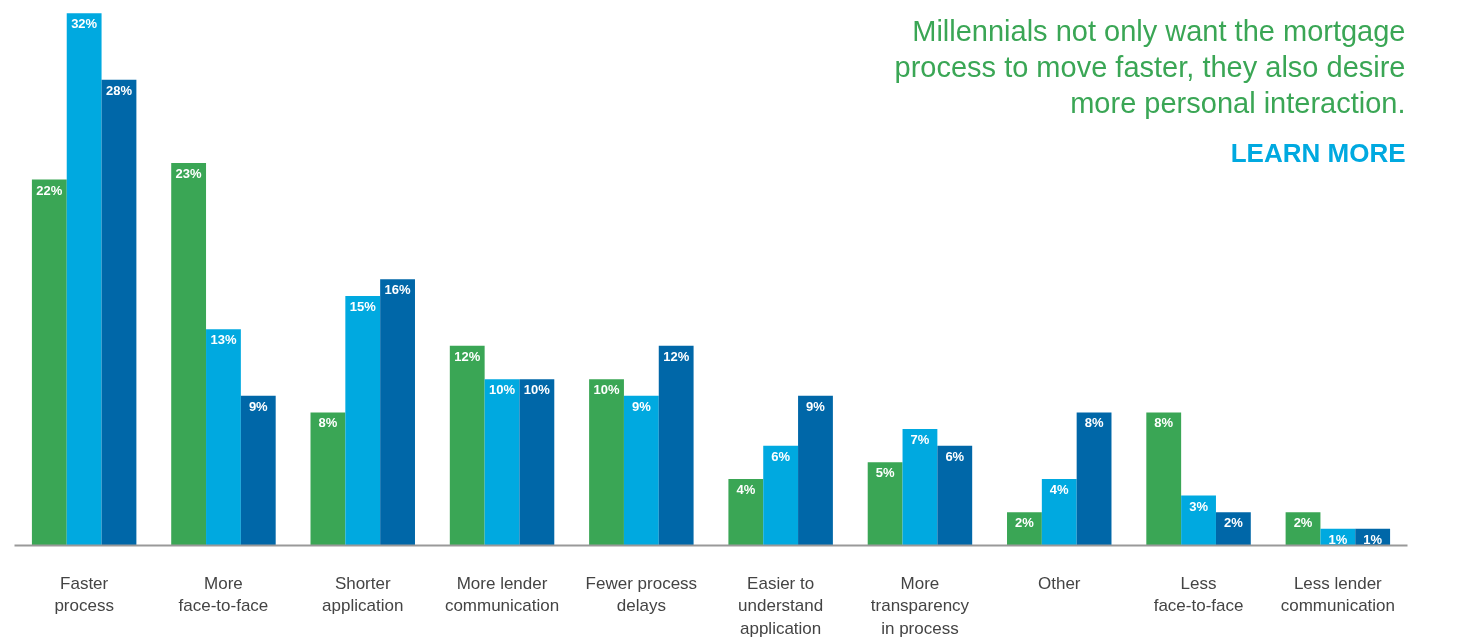 The image size is (1457, 641). I want to click on data-label: 7%, so click(920, 440).